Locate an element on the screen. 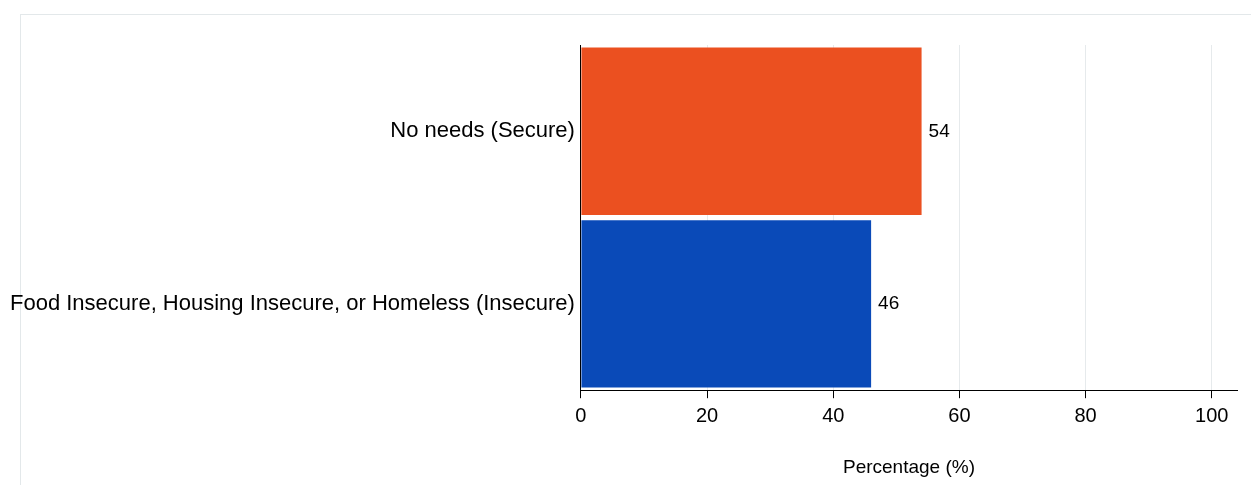 The height and width of the screenshot is (485, 1251). x-tick-label: 0 is located at coordinates (581, 414).